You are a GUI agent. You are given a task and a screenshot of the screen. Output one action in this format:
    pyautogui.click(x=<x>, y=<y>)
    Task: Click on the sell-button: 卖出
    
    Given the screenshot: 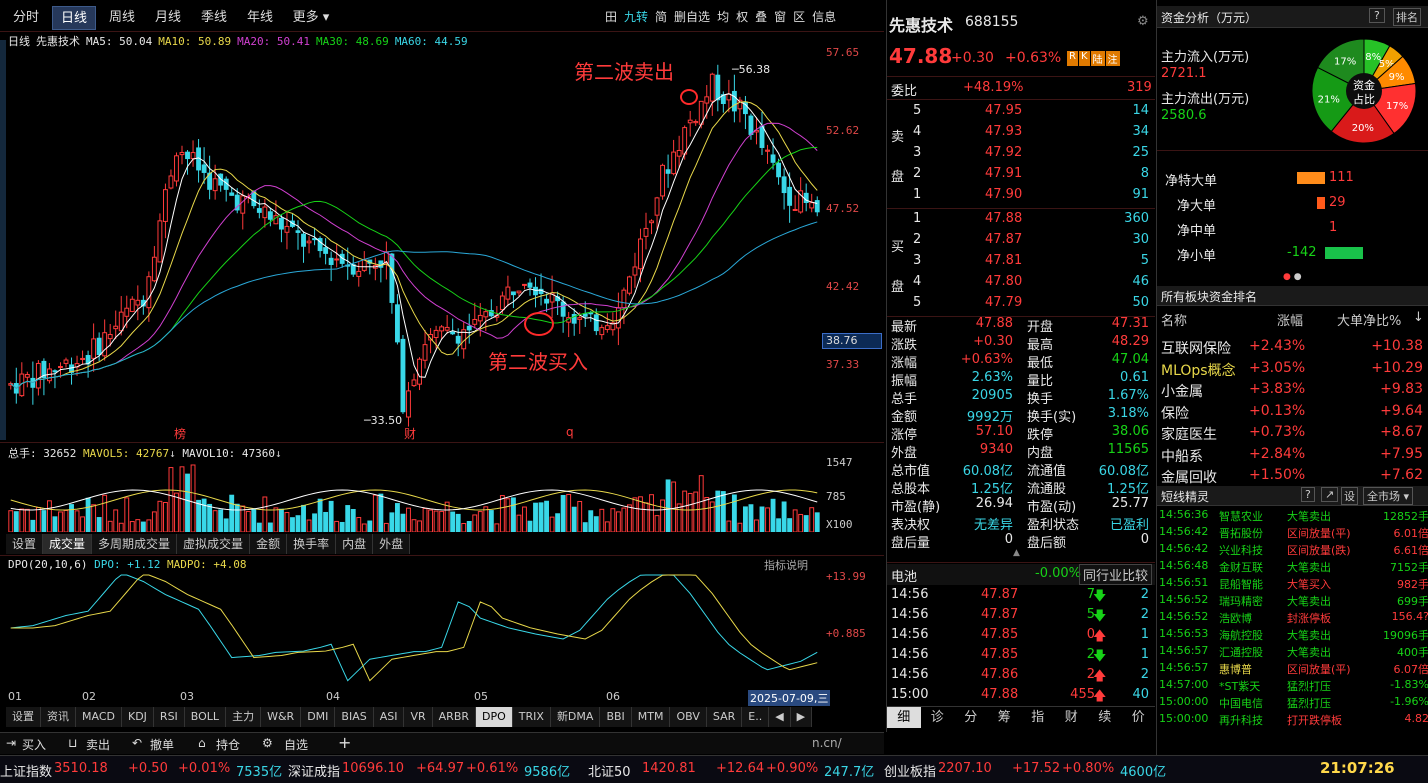 What is the action you would take?
    pyautogui.click(x=98, y=745)
    